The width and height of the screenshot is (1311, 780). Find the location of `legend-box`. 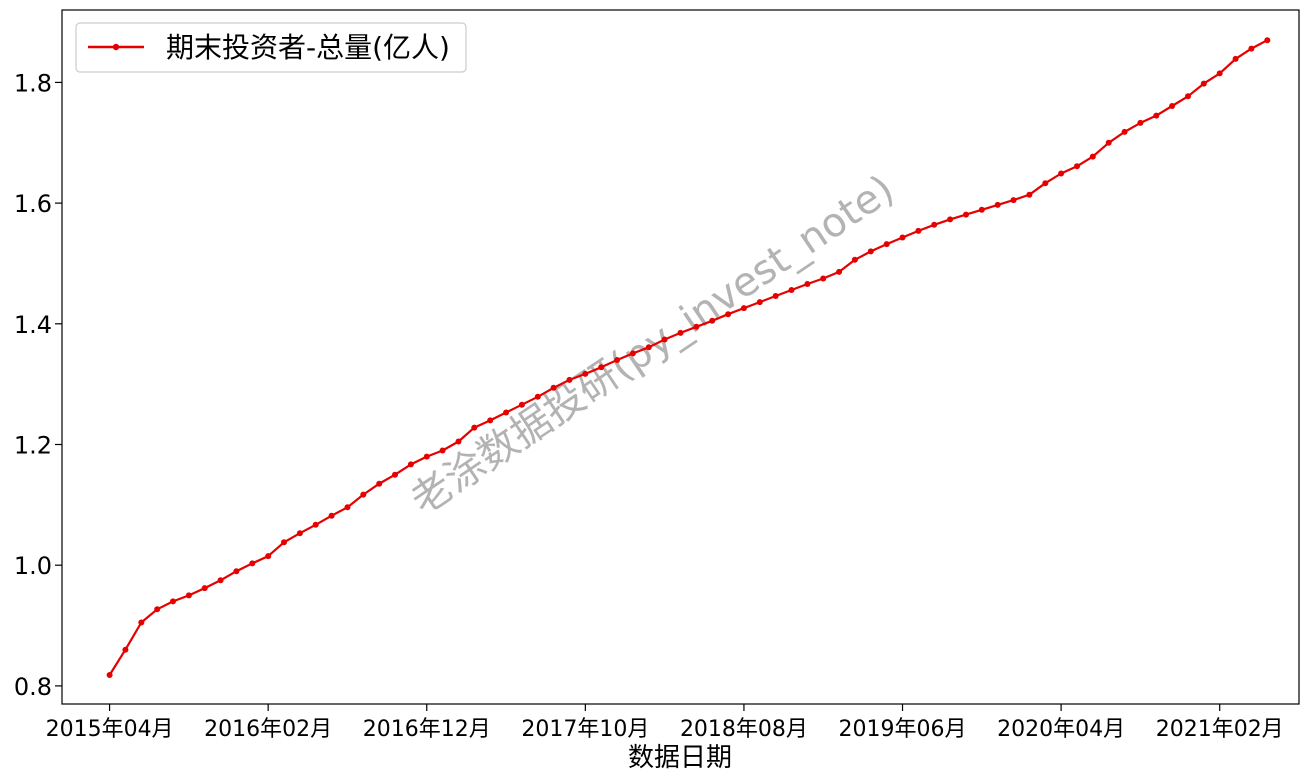

legend-box is located at coordinates (271, 47).